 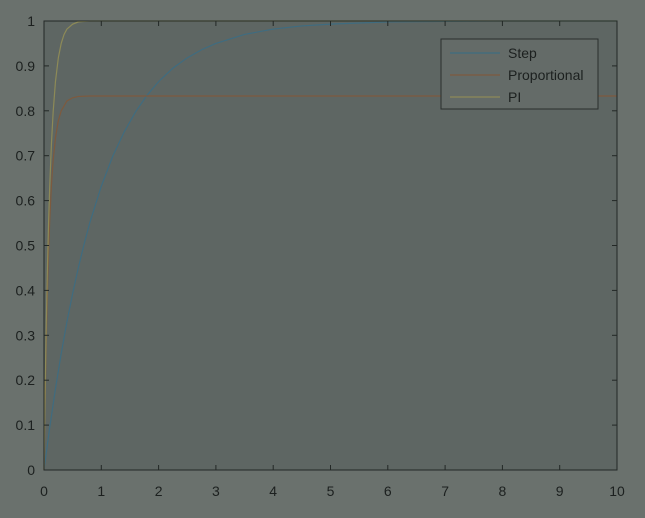 I want to click on legend-label-proportional: Proportional, so click(x=546, y=75).